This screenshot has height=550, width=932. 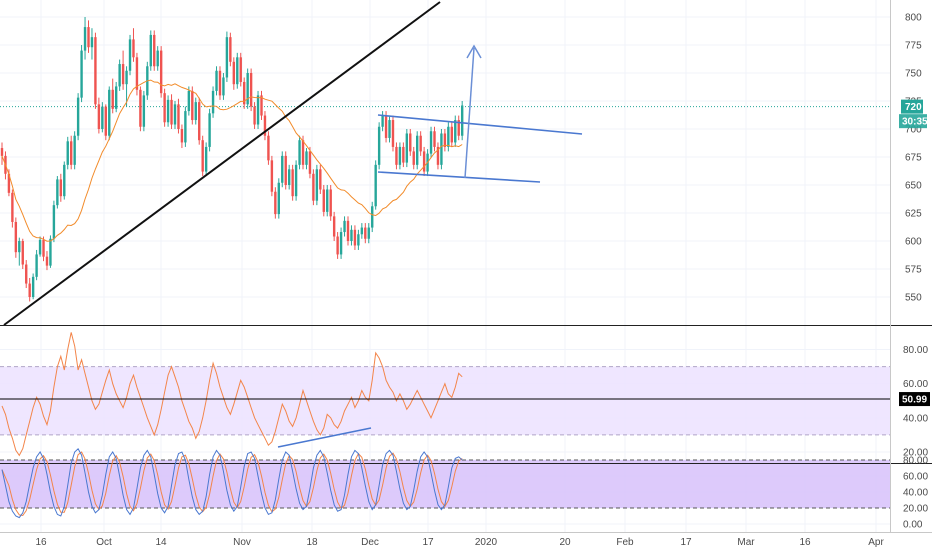 I want to click on price-tick-label: 625, so click(x=913, y=214).